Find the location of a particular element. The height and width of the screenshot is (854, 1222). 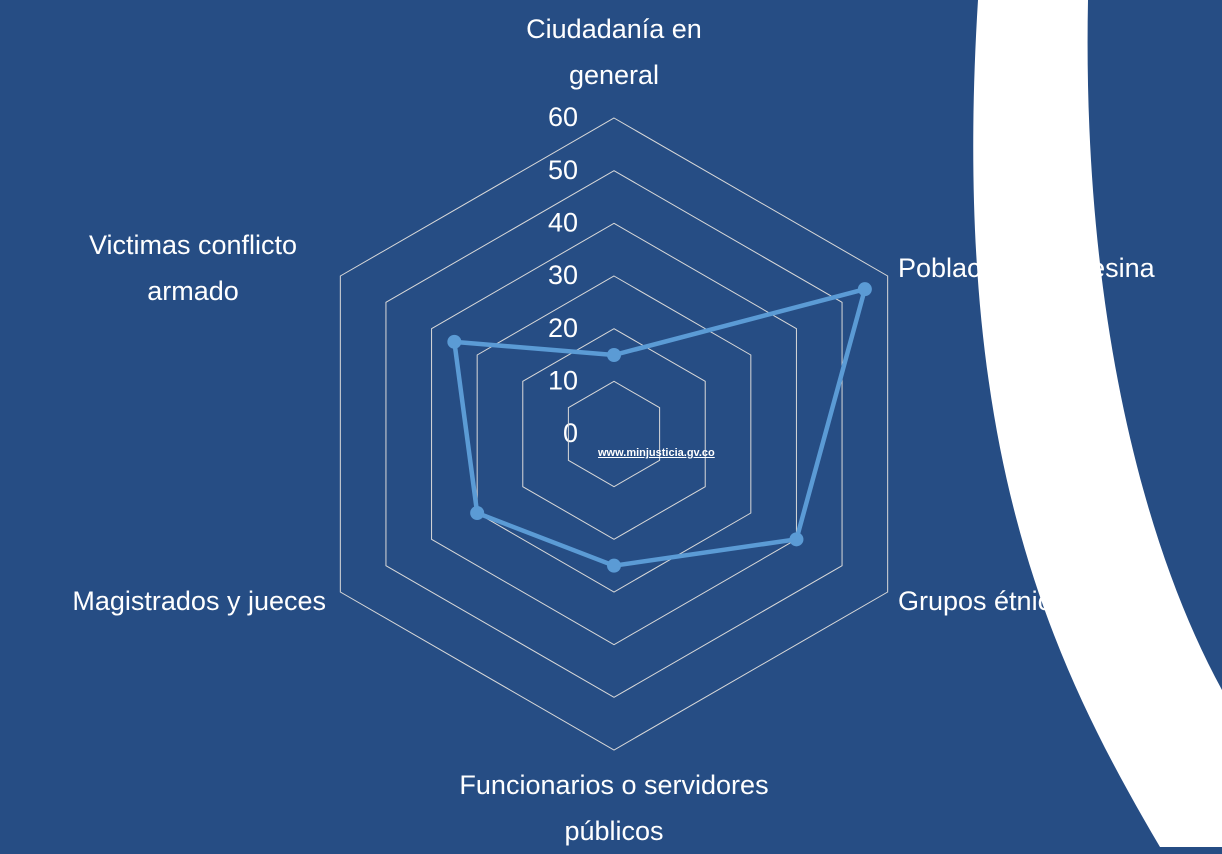

r-tick-label: 50 is located at coordinates (563, 170).